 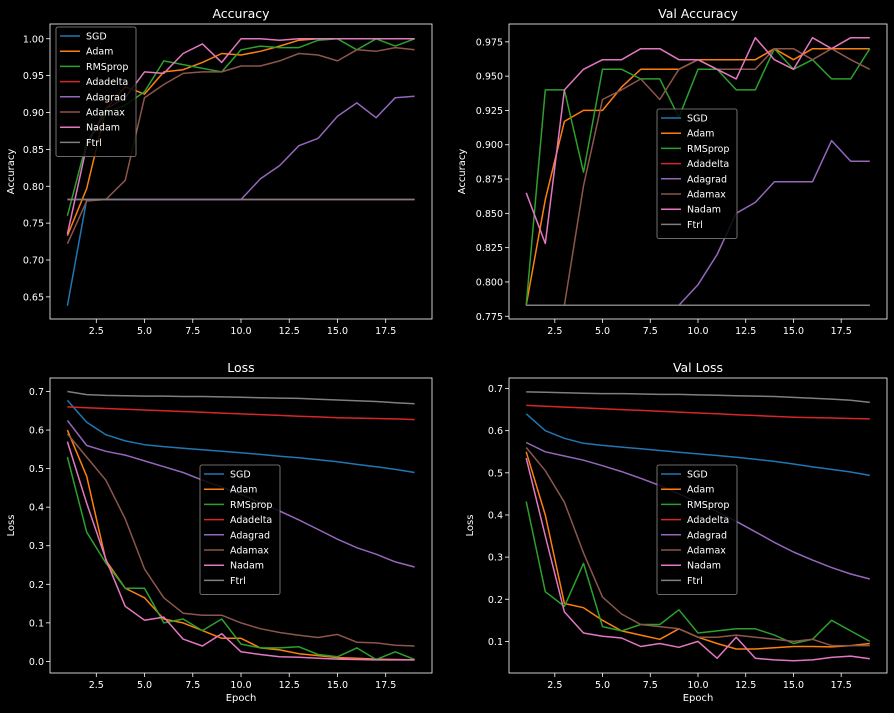 I want to click on val-loss-legend-label-adadelta: Adadelta, so click(x=708, y=520).